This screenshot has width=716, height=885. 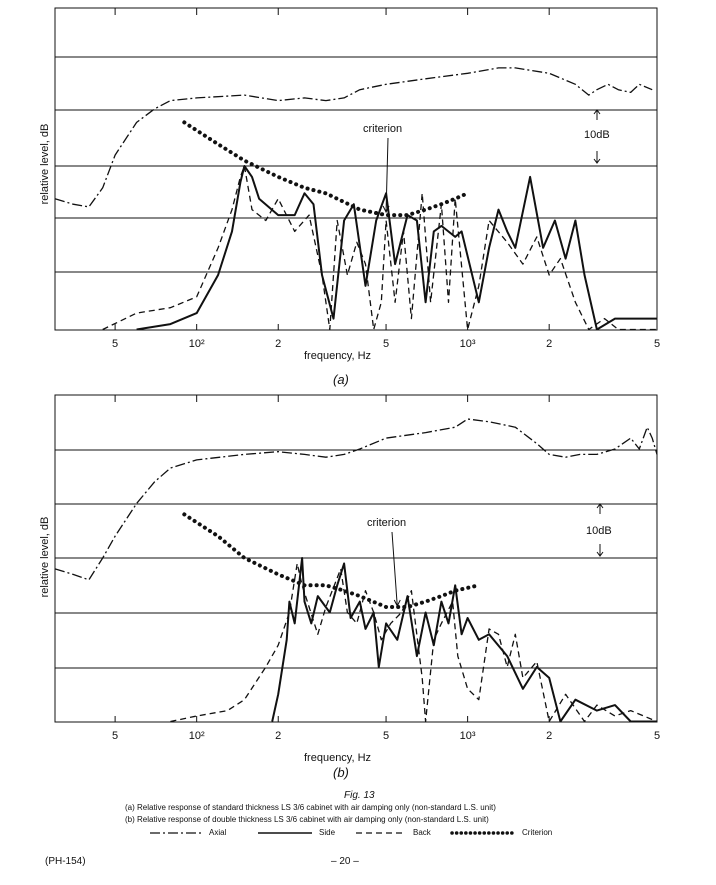 I want to click on panel-a-annotation: criterion, so click(x=383, y=129).